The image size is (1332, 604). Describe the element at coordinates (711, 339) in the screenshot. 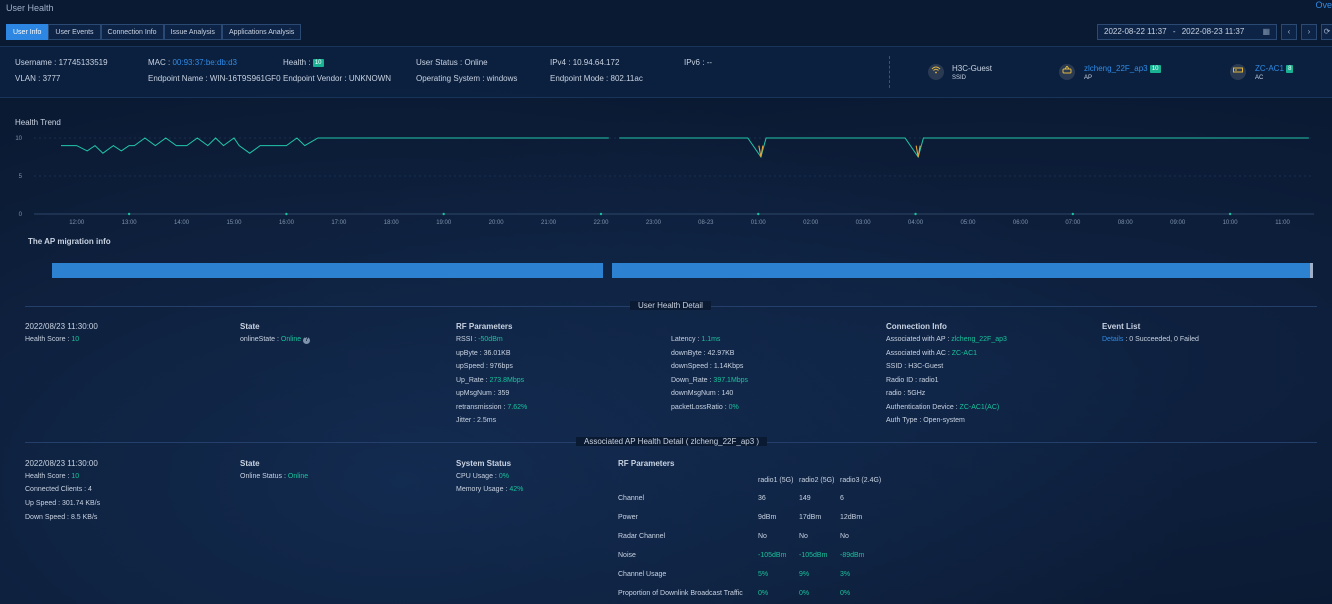

I see `rf-param-value: 1.1ms` at that location.